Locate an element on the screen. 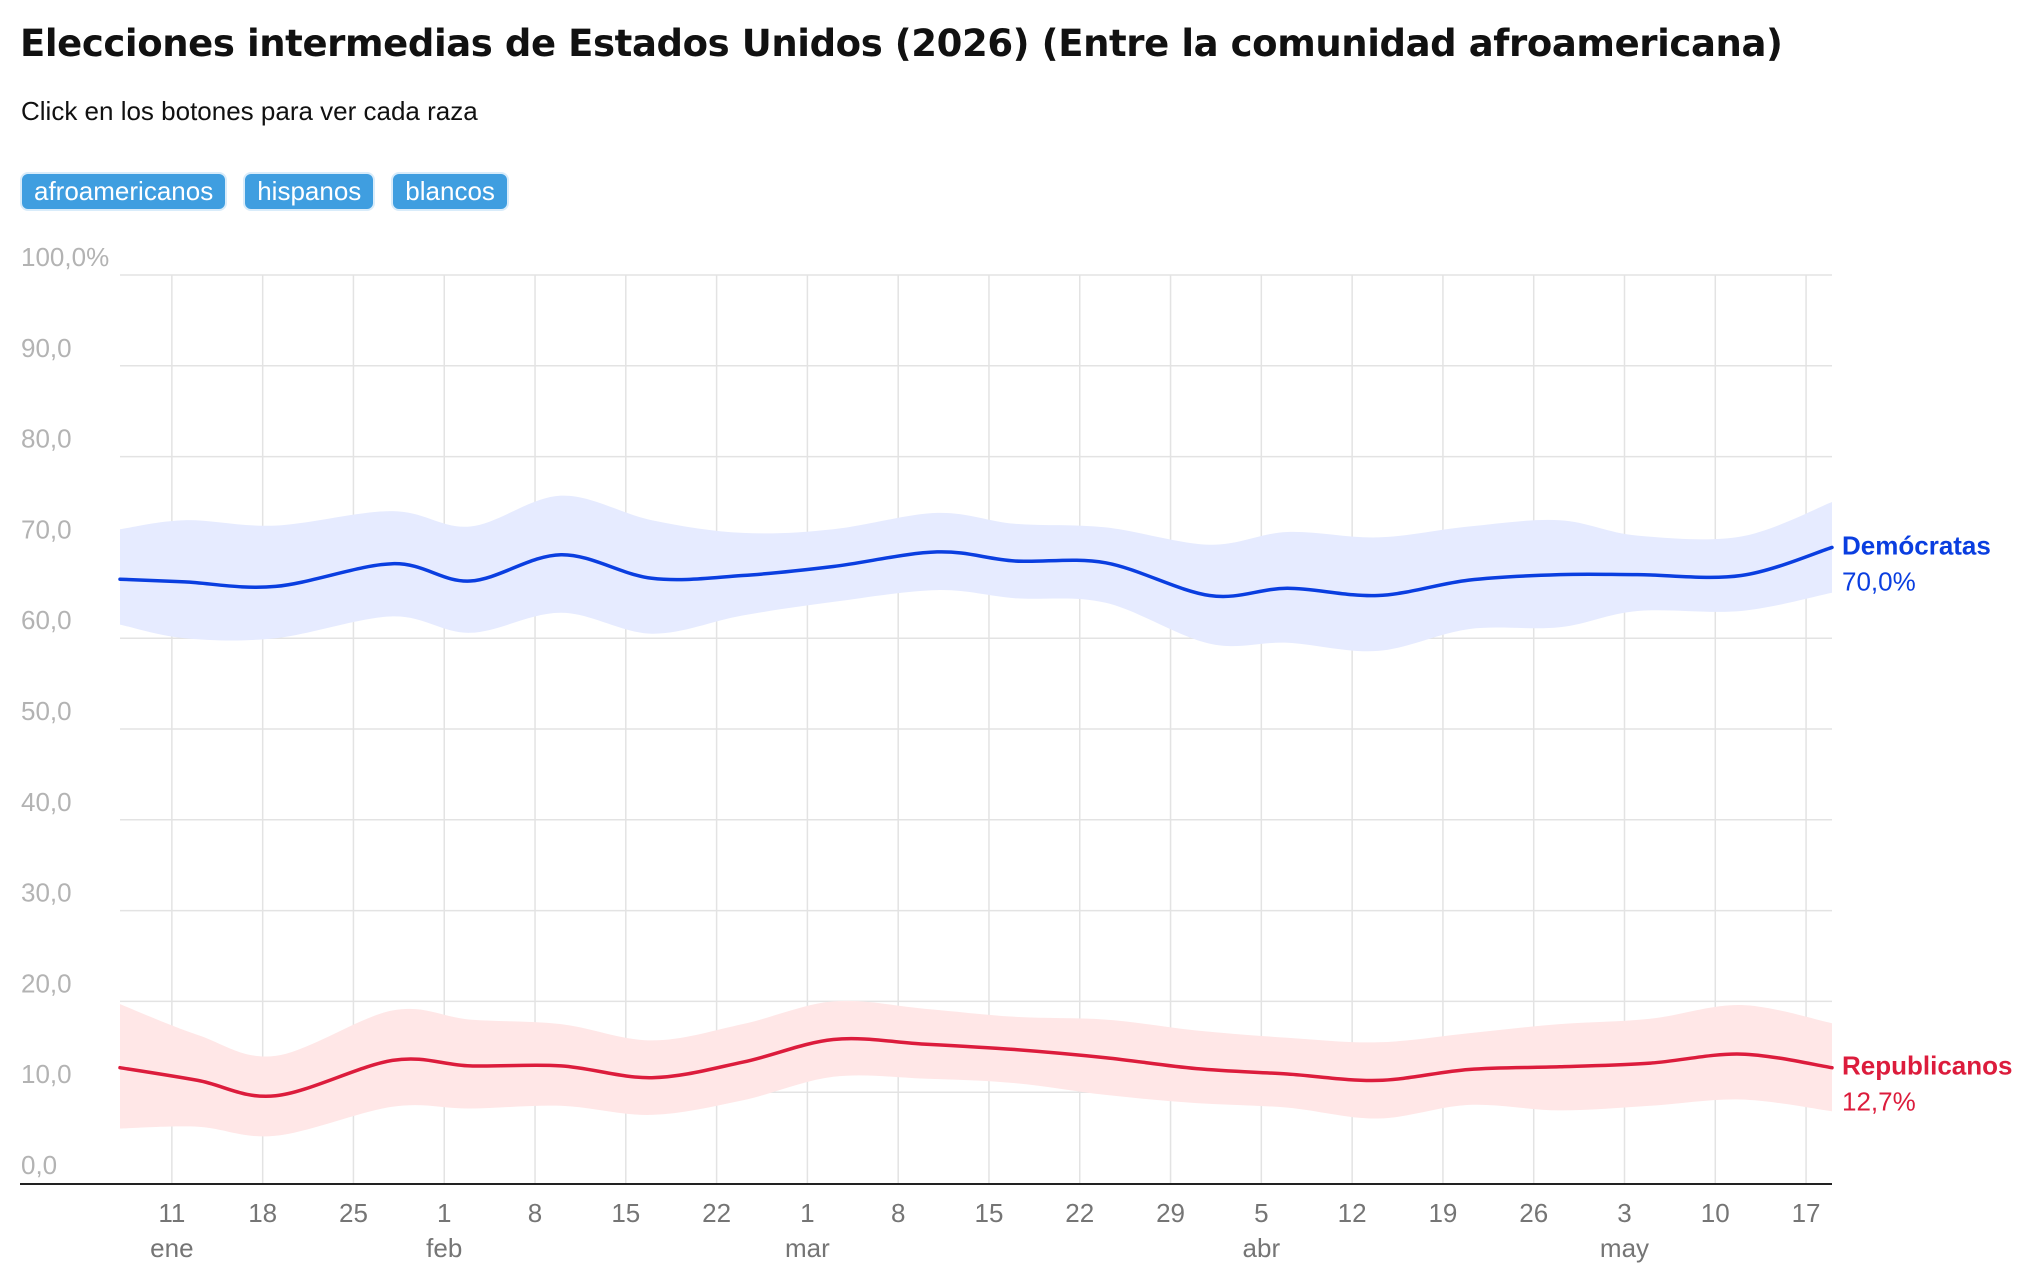 The image size is (2034, 1274). dem-latest-value: 70,0% is located at coordinates (1879, 581).